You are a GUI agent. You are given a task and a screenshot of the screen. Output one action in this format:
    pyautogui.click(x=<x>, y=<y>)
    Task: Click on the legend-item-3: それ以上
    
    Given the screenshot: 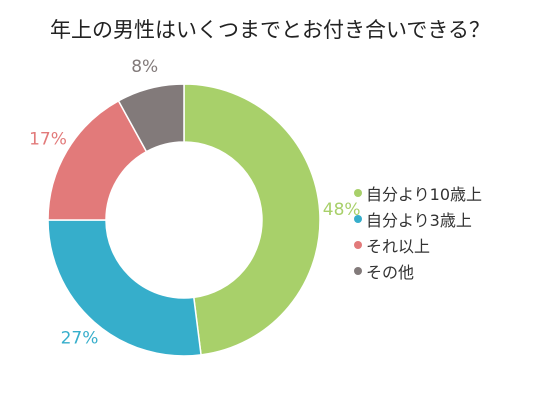 What is the action you would take?
    pyautogui.click(x=418, y=245)
    